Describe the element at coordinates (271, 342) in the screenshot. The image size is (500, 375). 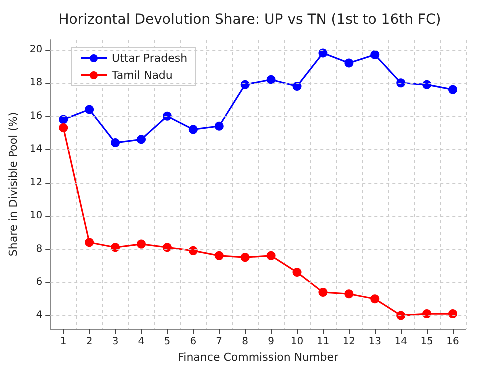
I see `x-tick-label: 9` at that location.